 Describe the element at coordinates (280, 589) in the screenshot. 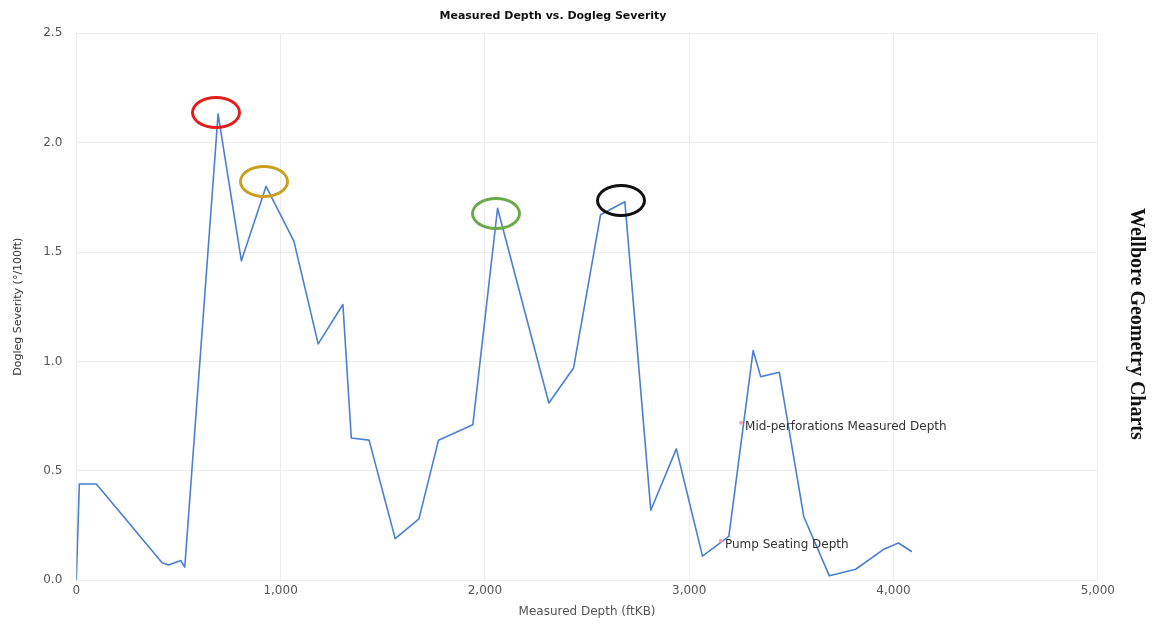

I see `x-tick-label: 1,000` at that location.